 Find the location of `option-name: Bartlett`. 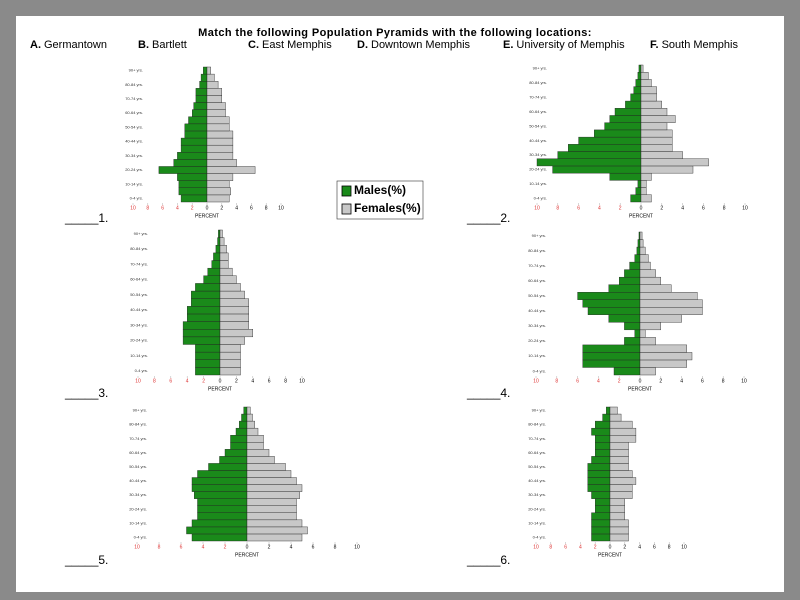

option-name: Bartlett is located at coordinates (169, 45).